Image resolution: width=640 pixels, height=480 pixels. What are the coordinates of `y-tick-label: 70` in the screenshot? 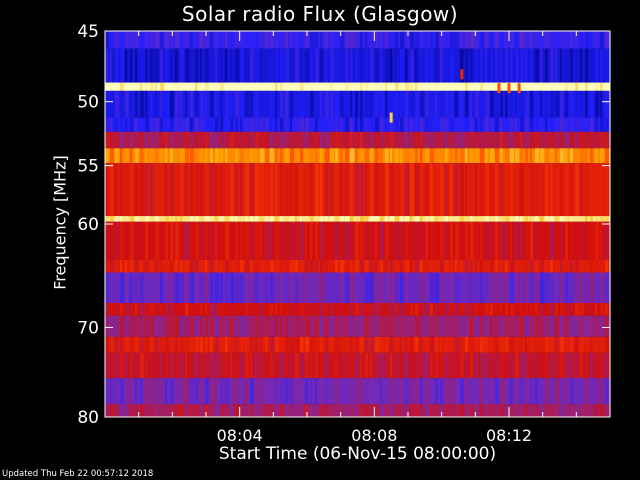 It's located at (88, 328).